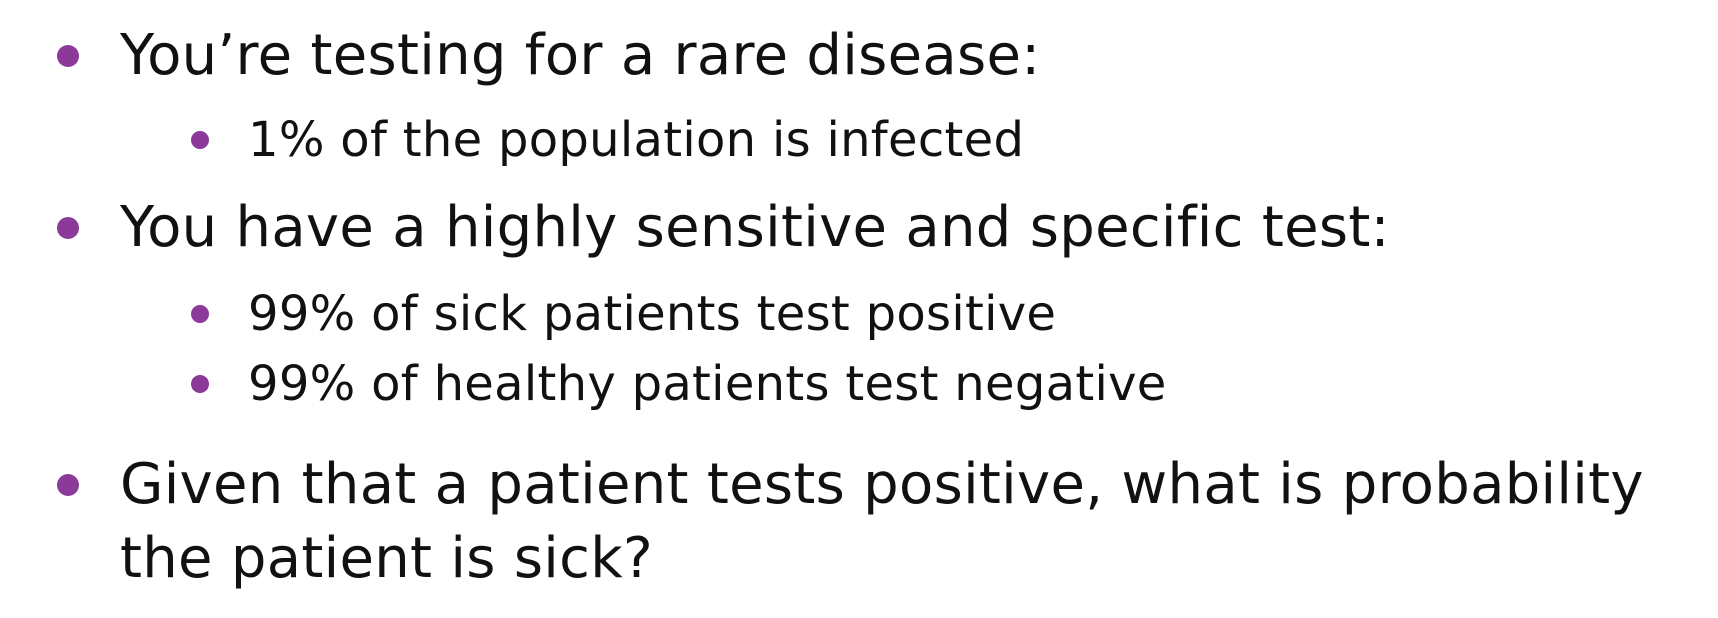 Image resolution: width=1718 pixels, height=618 pixels. Describe the element at coordinates (707, 384) in the screenshot. I see `sub-bullet-text: 99% of healthy patients test negative` at that location.